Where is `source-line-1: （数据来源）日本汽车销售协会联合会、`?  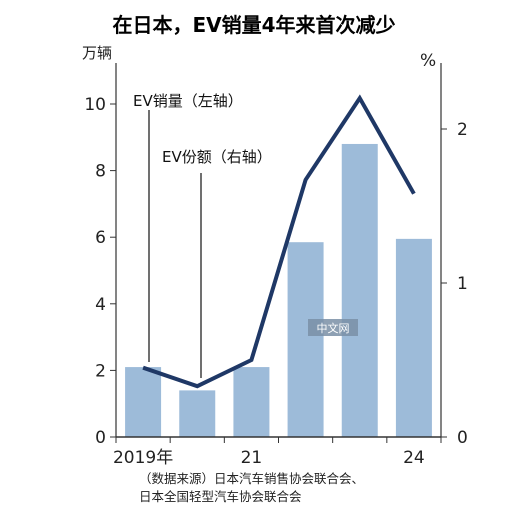
source-line-1: （数据来源）日本汽车销售协会联合会、 is located at coordinates (251, 478).